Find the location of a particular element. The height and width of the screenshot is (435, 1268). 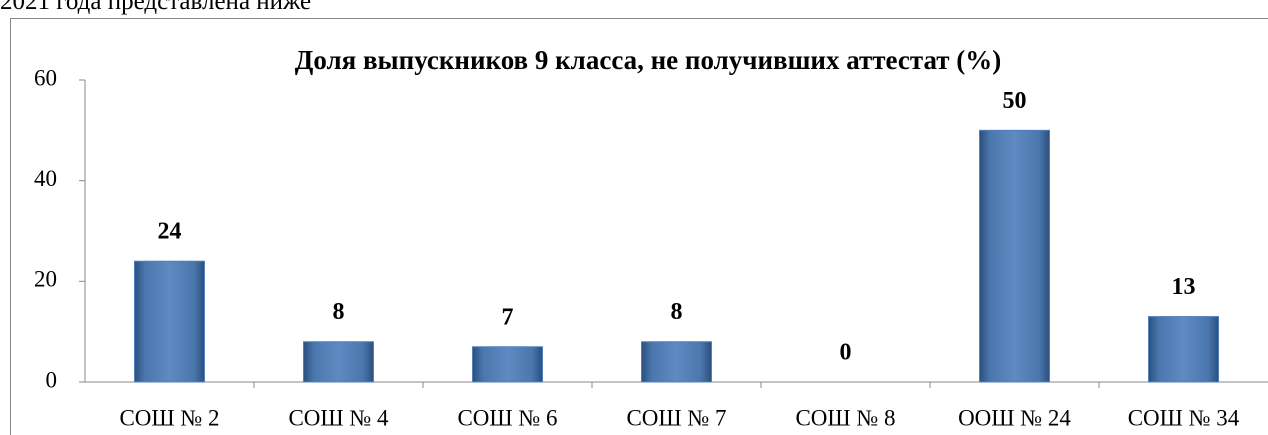

y-tick-label: 20 is located at coordinates (45, 279).